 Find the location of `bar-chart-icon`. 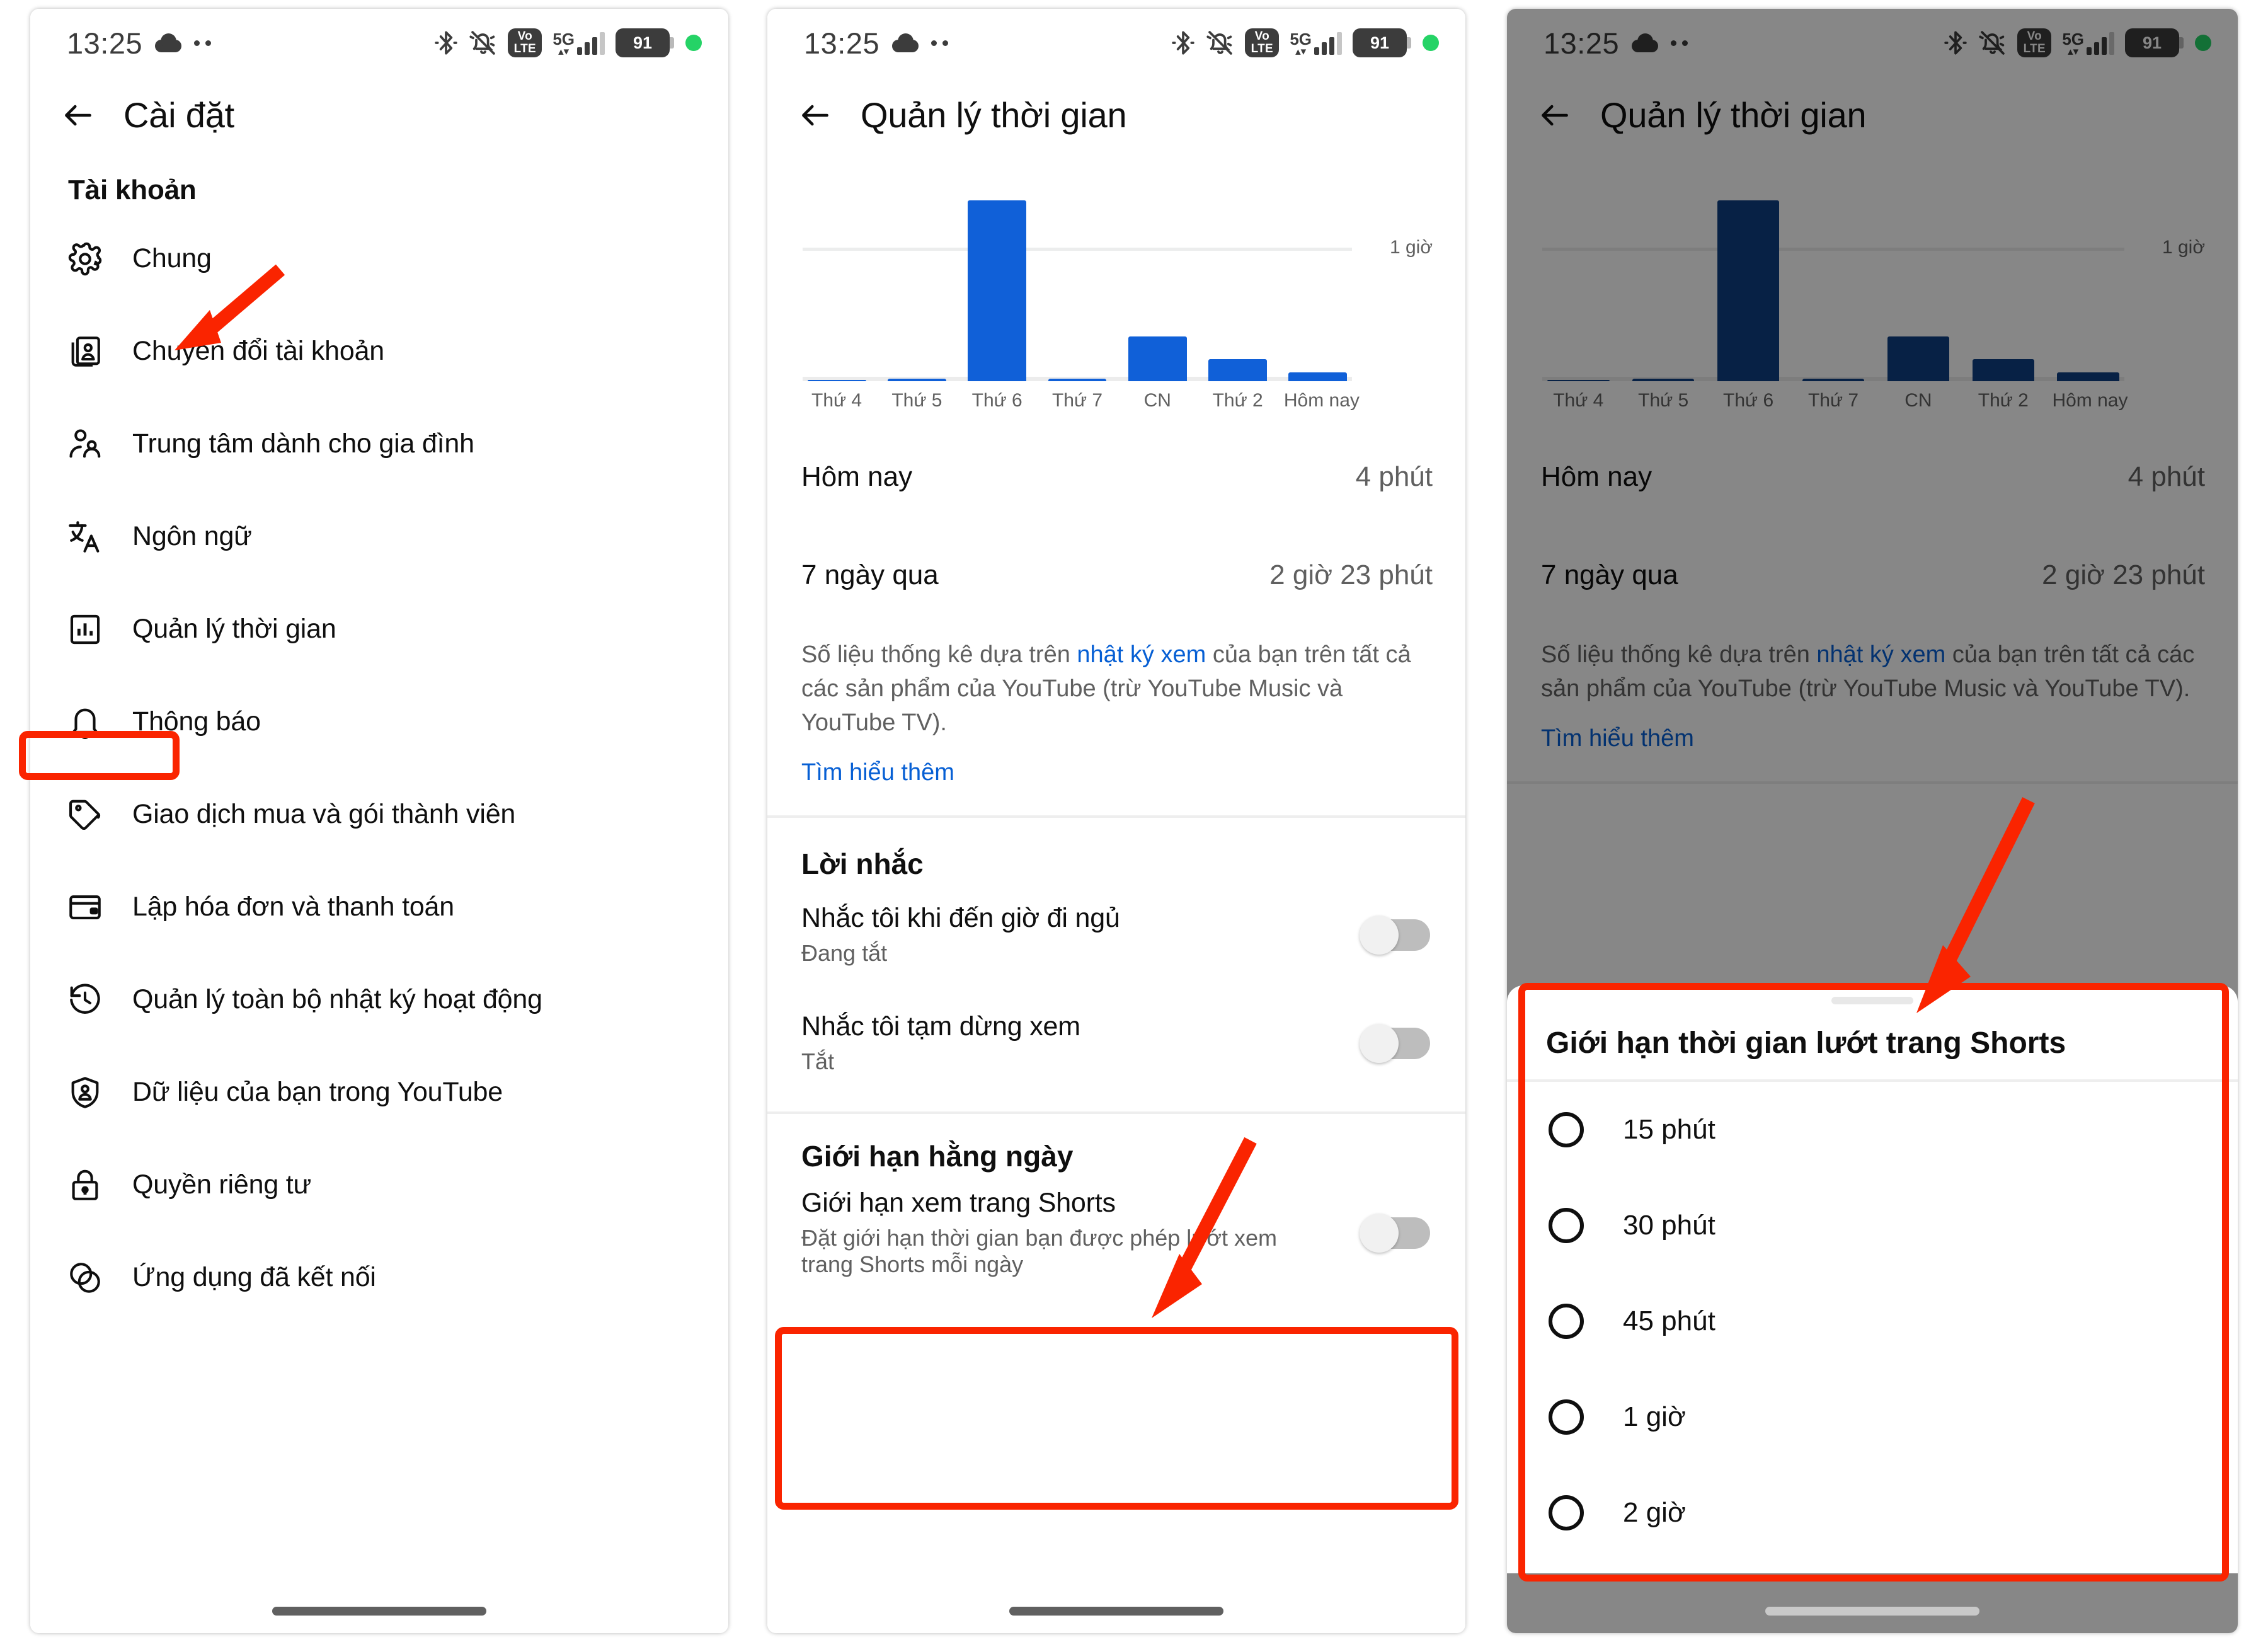

bar-chart-icon is located at coordinates (85, 629).